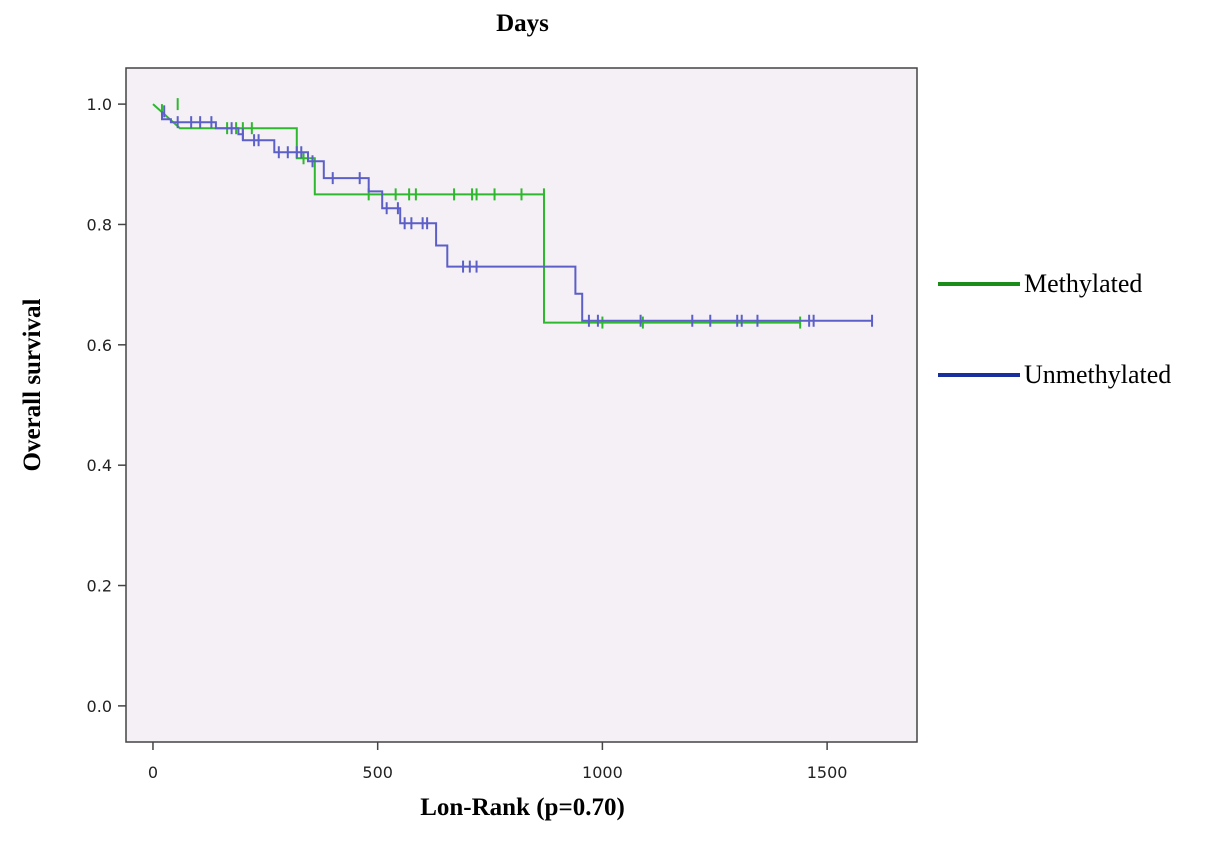 The image size is (1218, 858). What do you see at coordinates (377, 772) in the screenshot?
I see `x-tick-label: 500` at bounding box center [377, 772].